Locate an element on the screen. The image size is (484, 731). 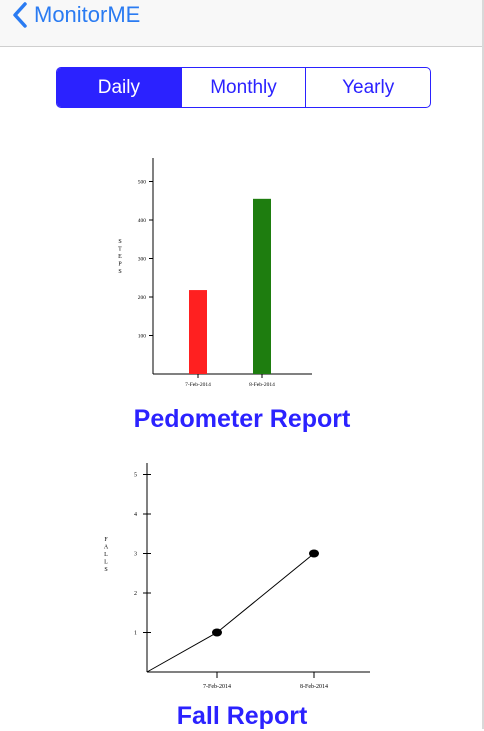
y-axis-label-letter: T is located at coordinates (120, 250).